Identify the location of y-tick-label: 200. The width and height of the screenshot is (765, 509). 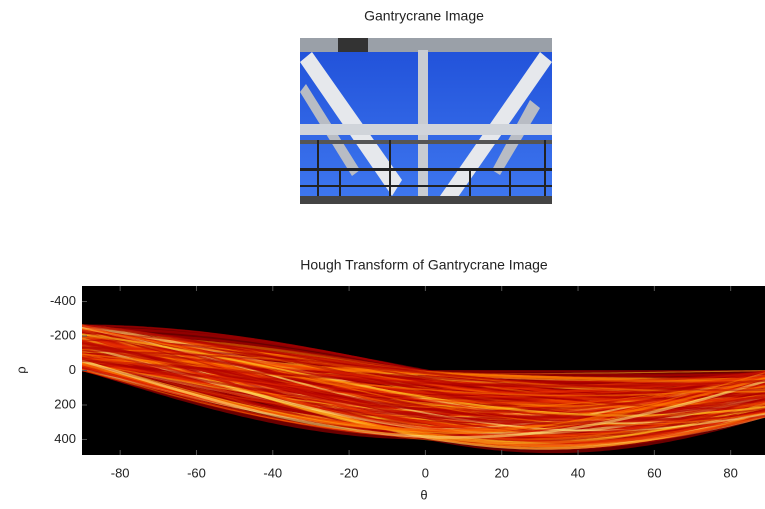
(65, 403).